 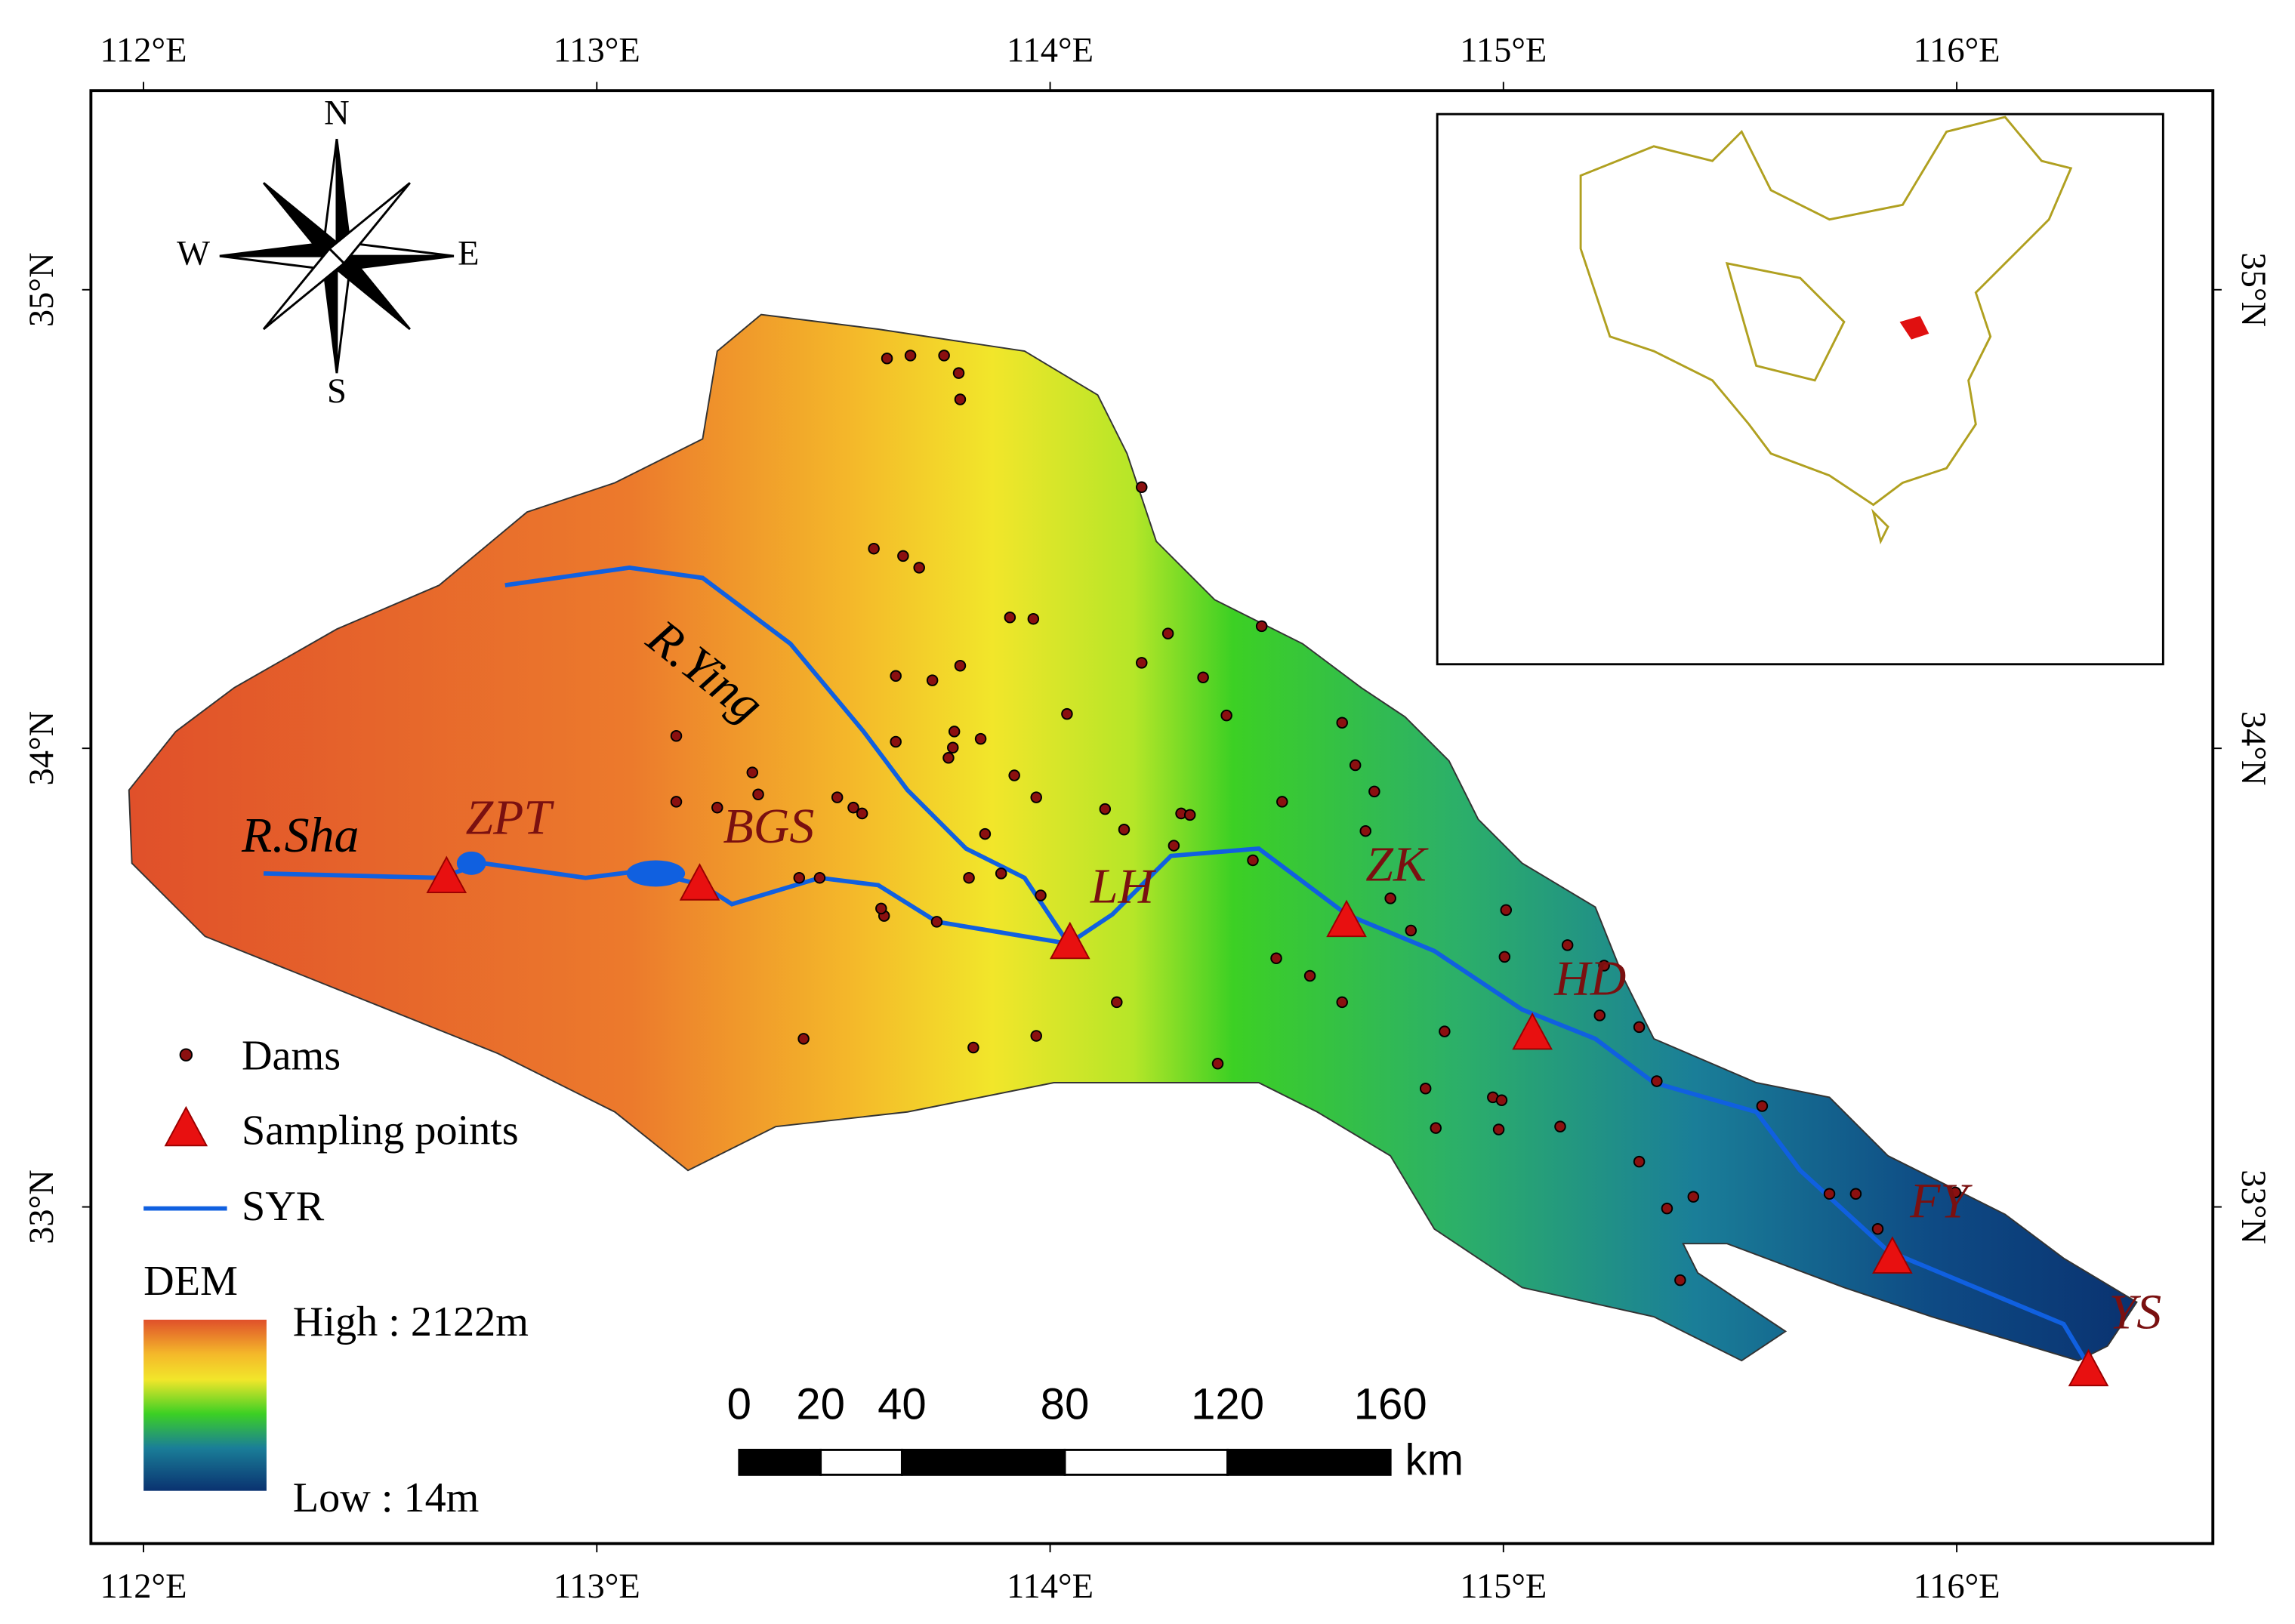 I want to click on dem-low: Low : 14m, so click(x=386, y=1498).